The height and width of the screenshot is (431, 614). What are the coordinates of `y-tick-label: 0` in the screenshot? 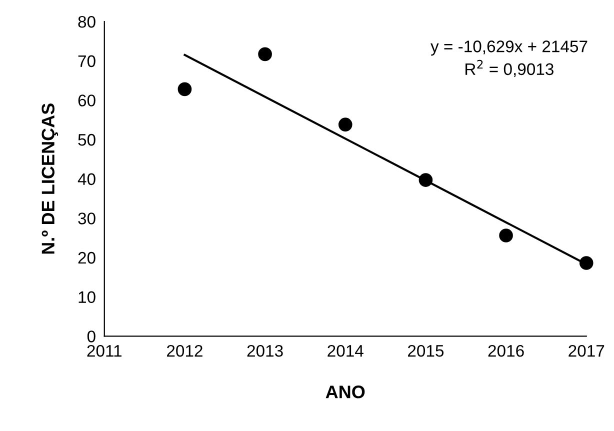 It's located at (91, 336).